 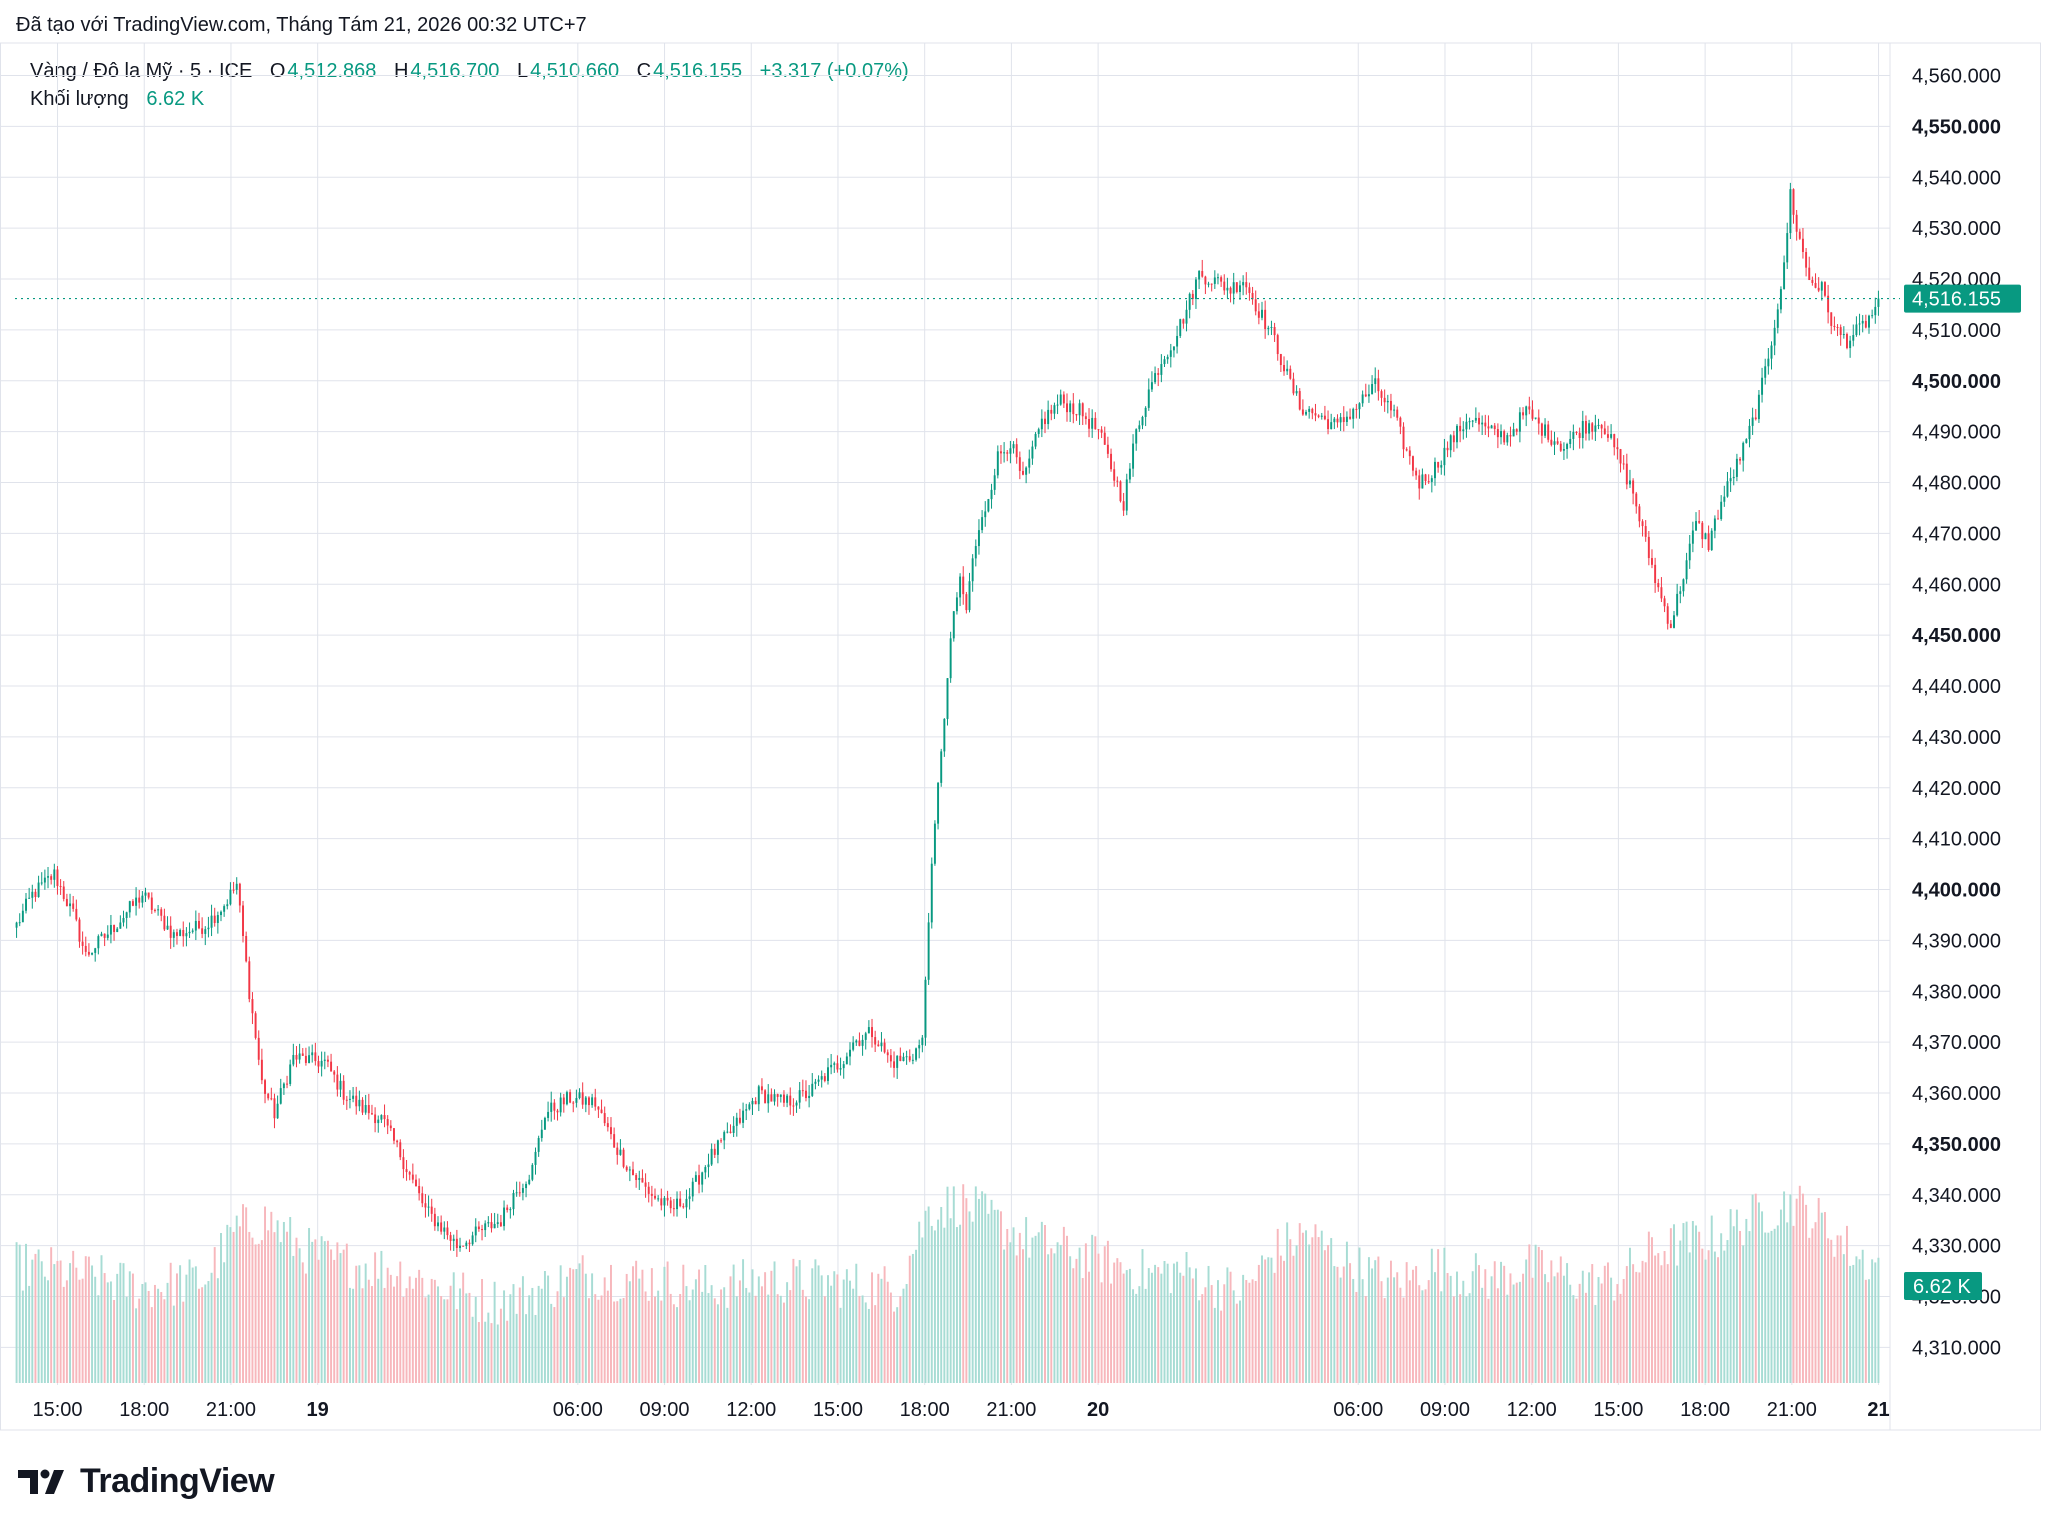 What do you see at coordinates (401, 71) in the screenshot?
I see `high-label: H` at bounding box center [401, 71].